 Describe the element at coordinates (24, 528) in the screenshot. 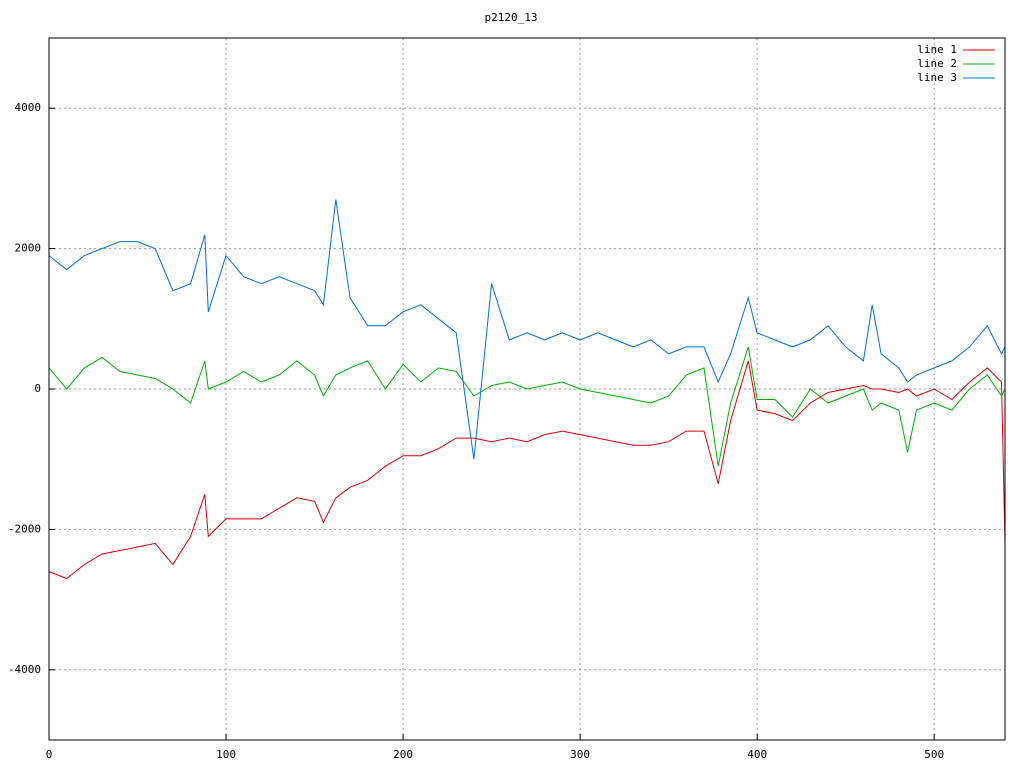

I see `y-tick-label: -2000` at that location.